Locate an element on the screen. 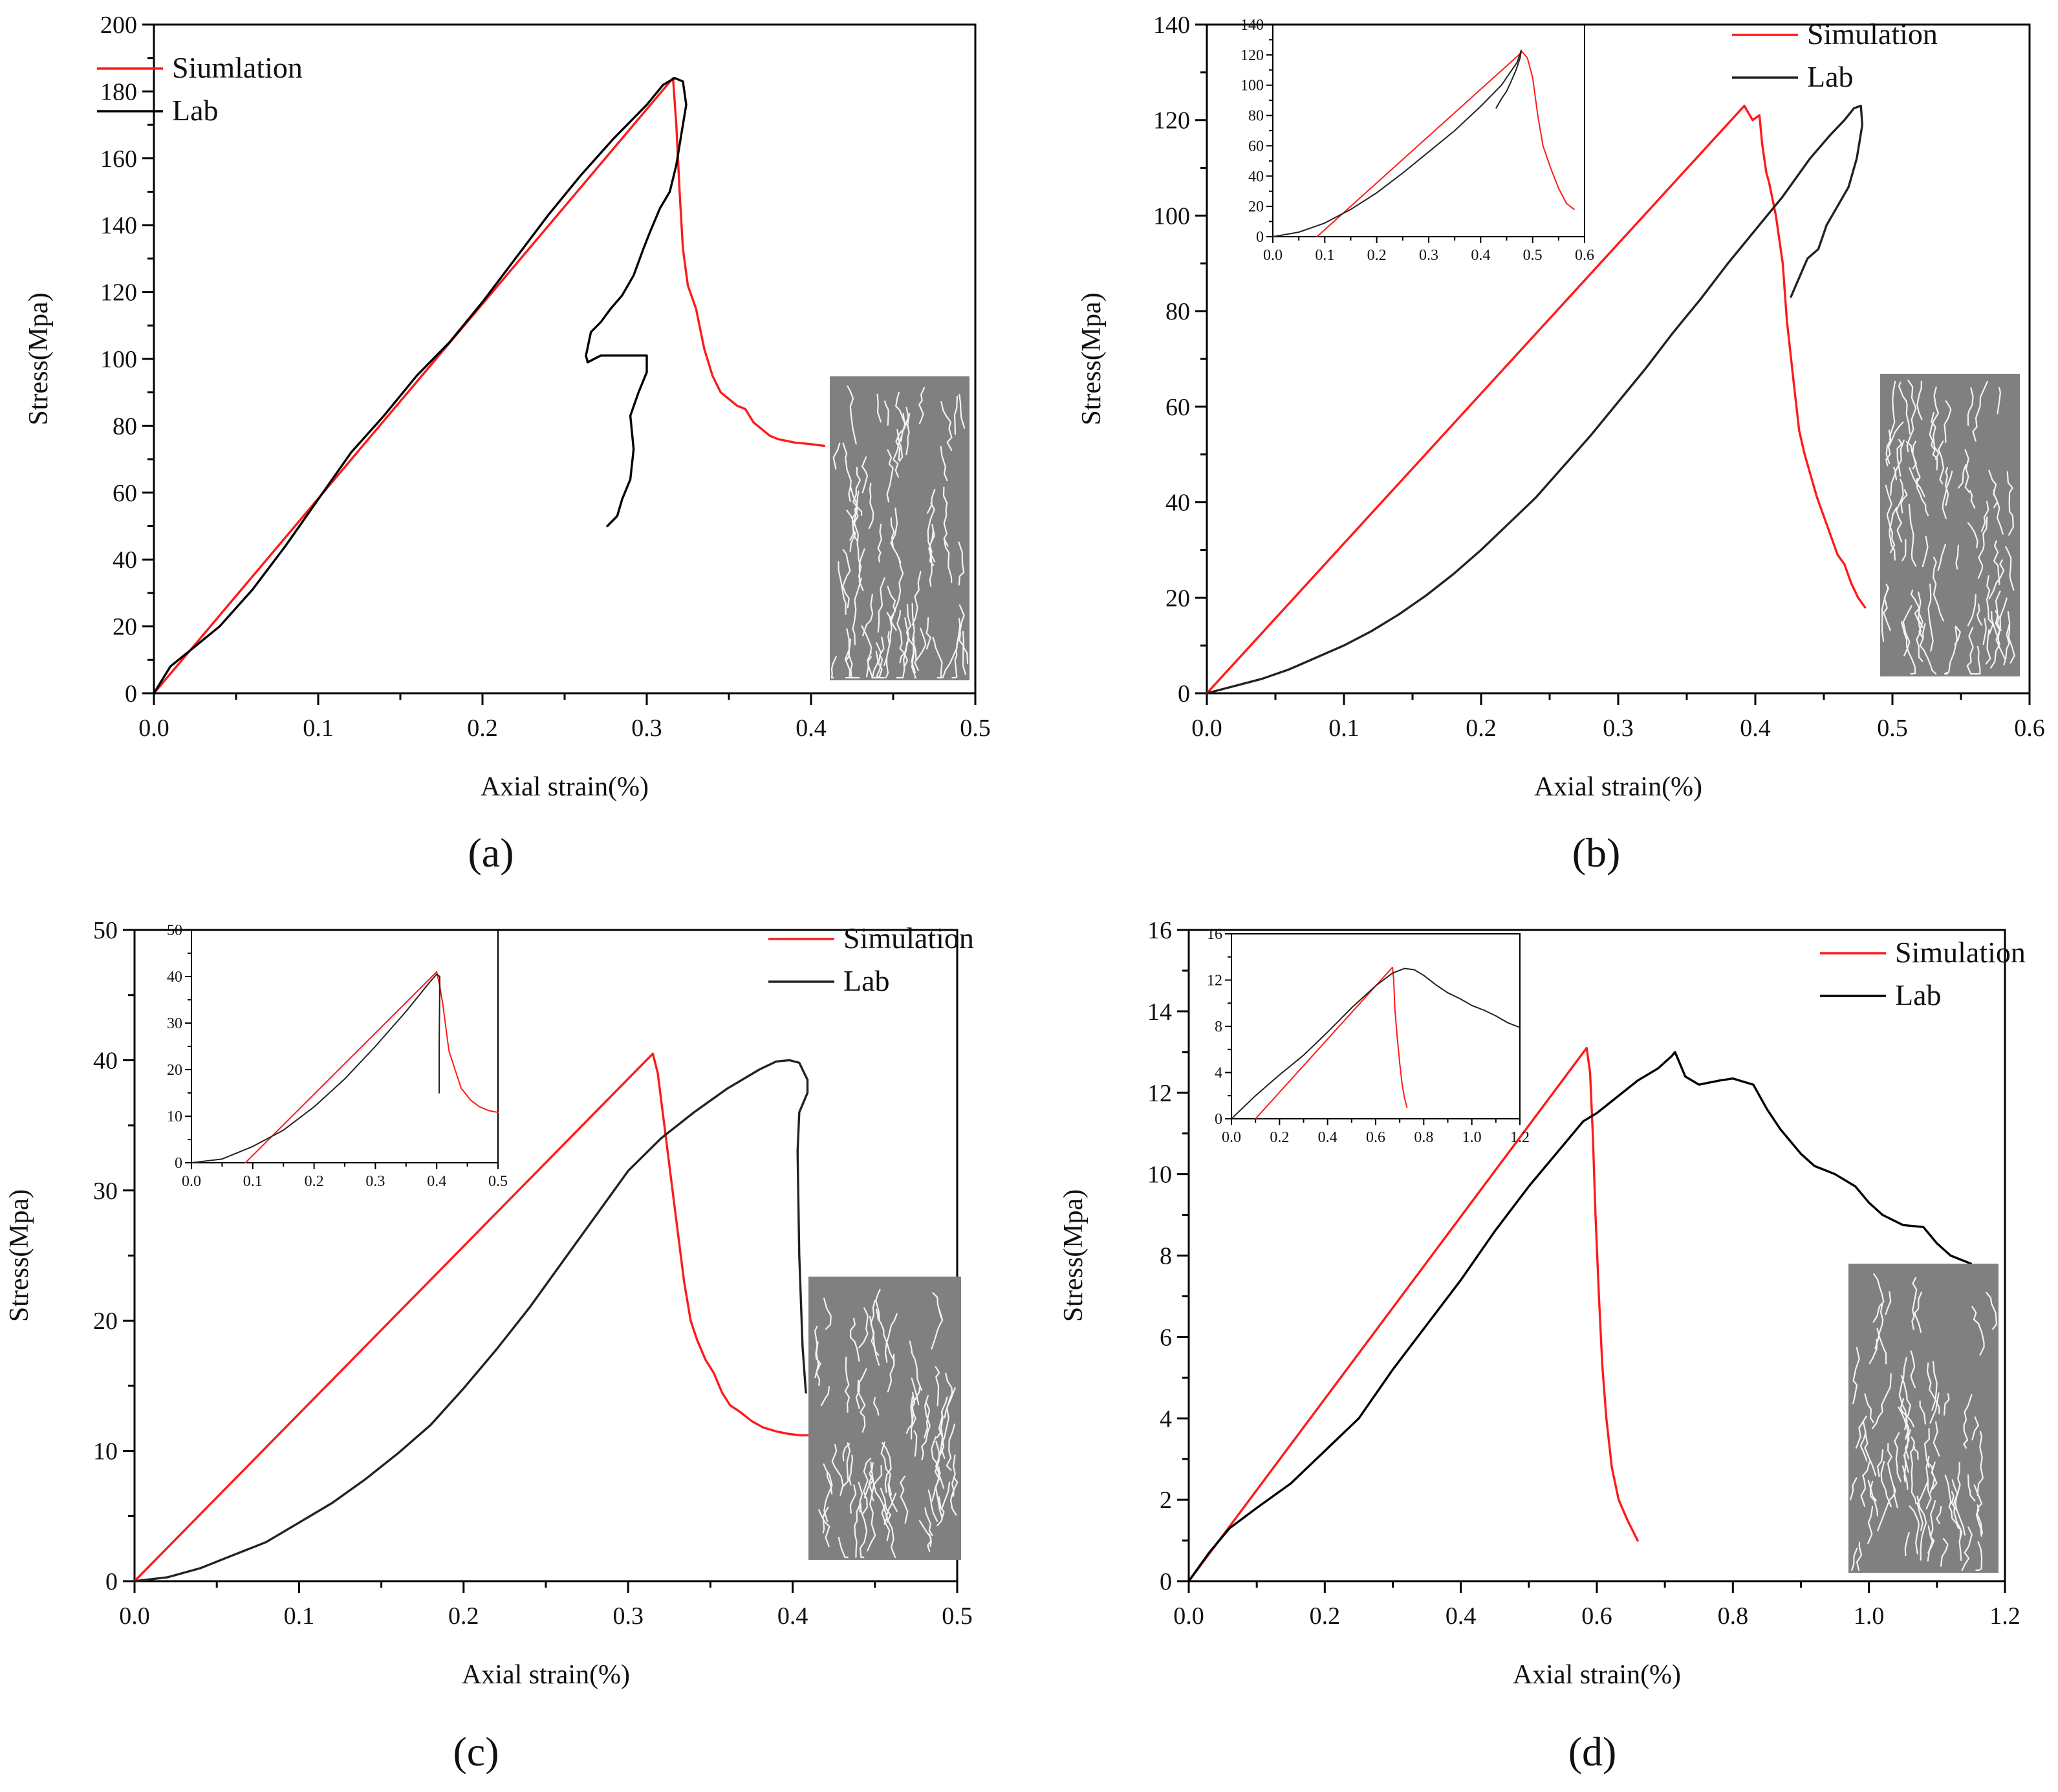  legend-label: Siumlation is located at coordinates (237, 67).